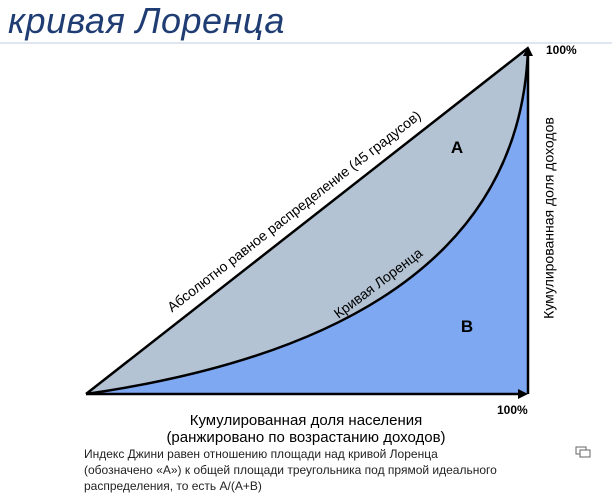  What do you see at coordinates (467, 326) in the screenshot?
I see `area-b-label: B` at bounding box center [467, 326].